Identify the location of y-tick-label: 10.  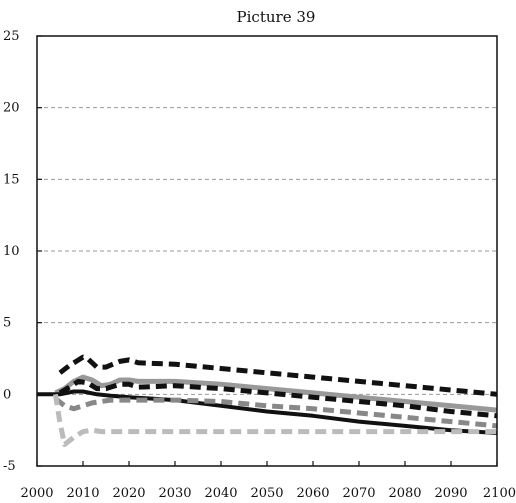
(11, 251).